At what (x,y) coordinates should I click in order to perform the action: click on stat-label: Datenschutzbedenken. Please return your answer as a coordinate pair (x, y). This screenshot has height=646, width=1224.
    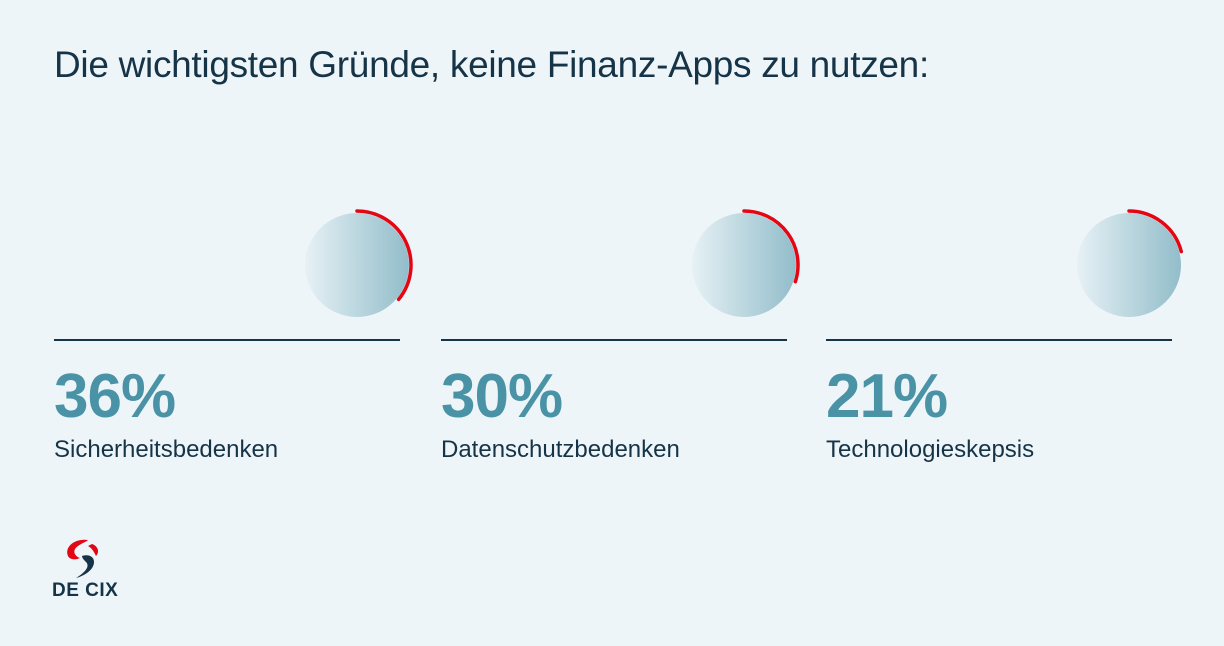
    Looking at the image, I should click on (560, 449).